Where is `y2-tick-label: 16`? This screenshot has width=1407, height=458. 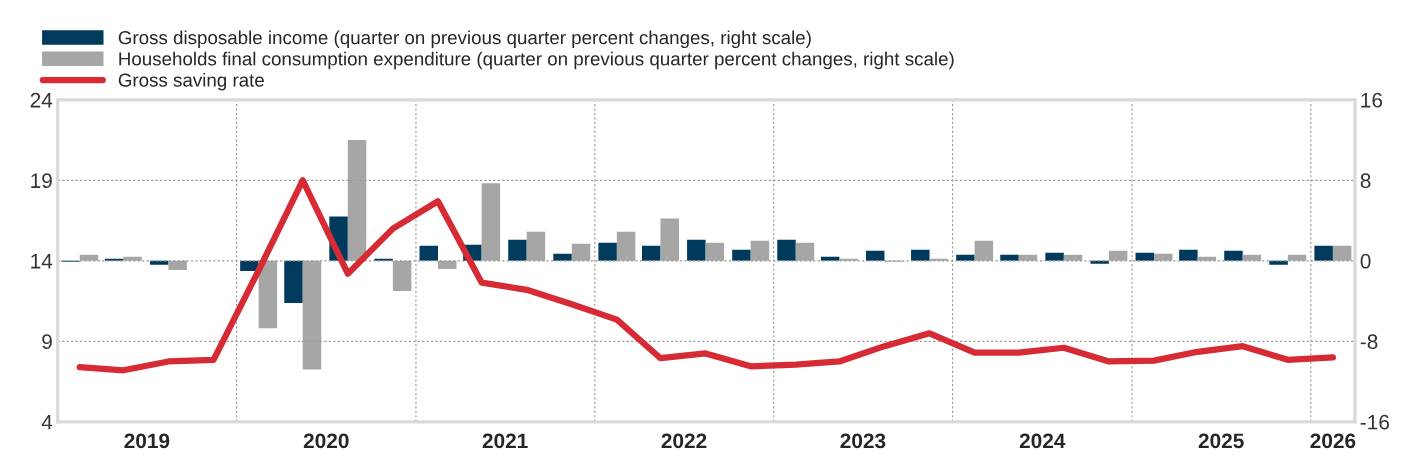 y2-tick-label: 16 is located at coordinates (1372, 100).